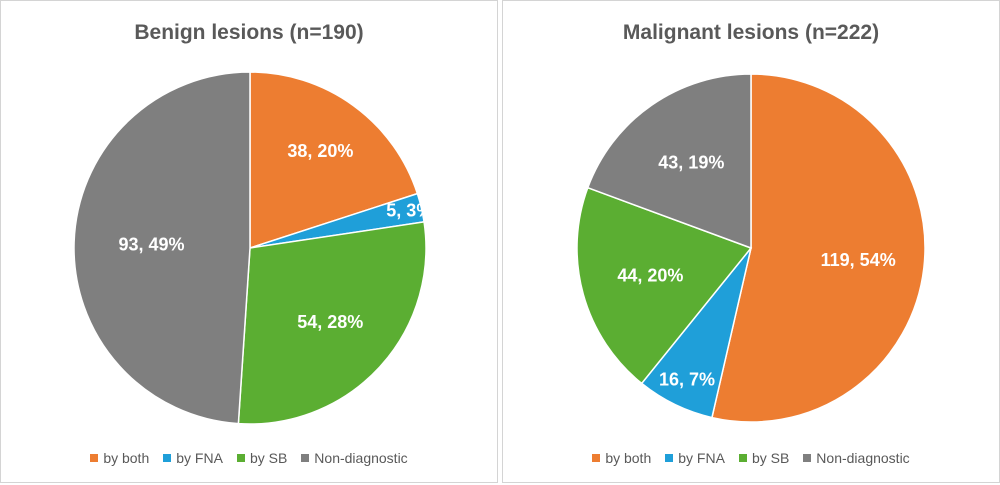  What do you see at coordinates (691, 162) in the screenshot?
I see `data-label-non-diagnostic: 43, 19%` at bounding box center [691, 162].